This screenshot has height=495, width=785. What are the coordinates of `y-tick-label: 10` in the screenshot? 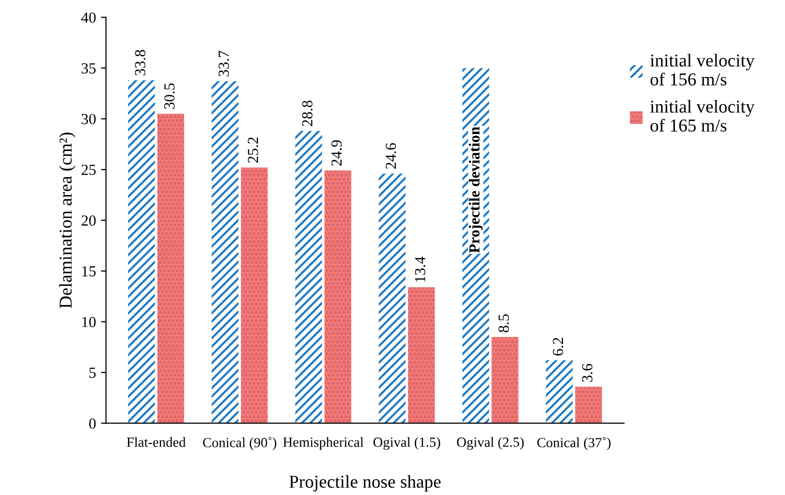 It's located at (89, 322).